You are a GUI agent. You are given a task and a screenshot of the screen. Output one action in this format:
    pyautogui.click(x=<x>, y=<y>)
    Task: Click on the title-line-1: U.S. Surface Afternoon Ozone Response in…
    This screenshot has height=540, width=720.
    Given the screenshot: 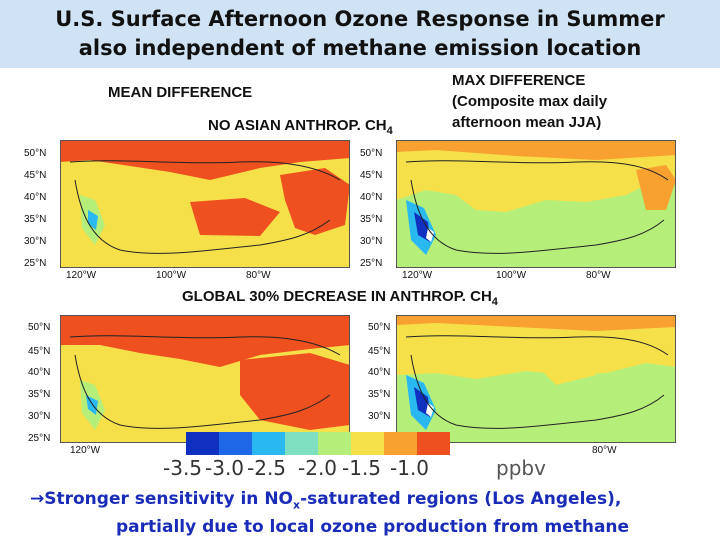 What is the action you would take?
    pyautogui.click(x=360, y=19)
    